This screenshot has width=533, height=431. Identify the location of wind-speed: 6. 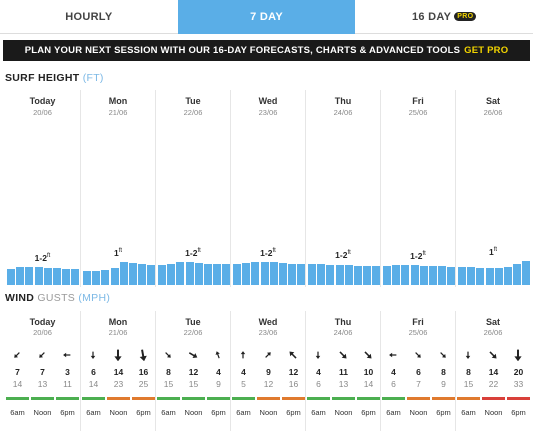
(418, 372).